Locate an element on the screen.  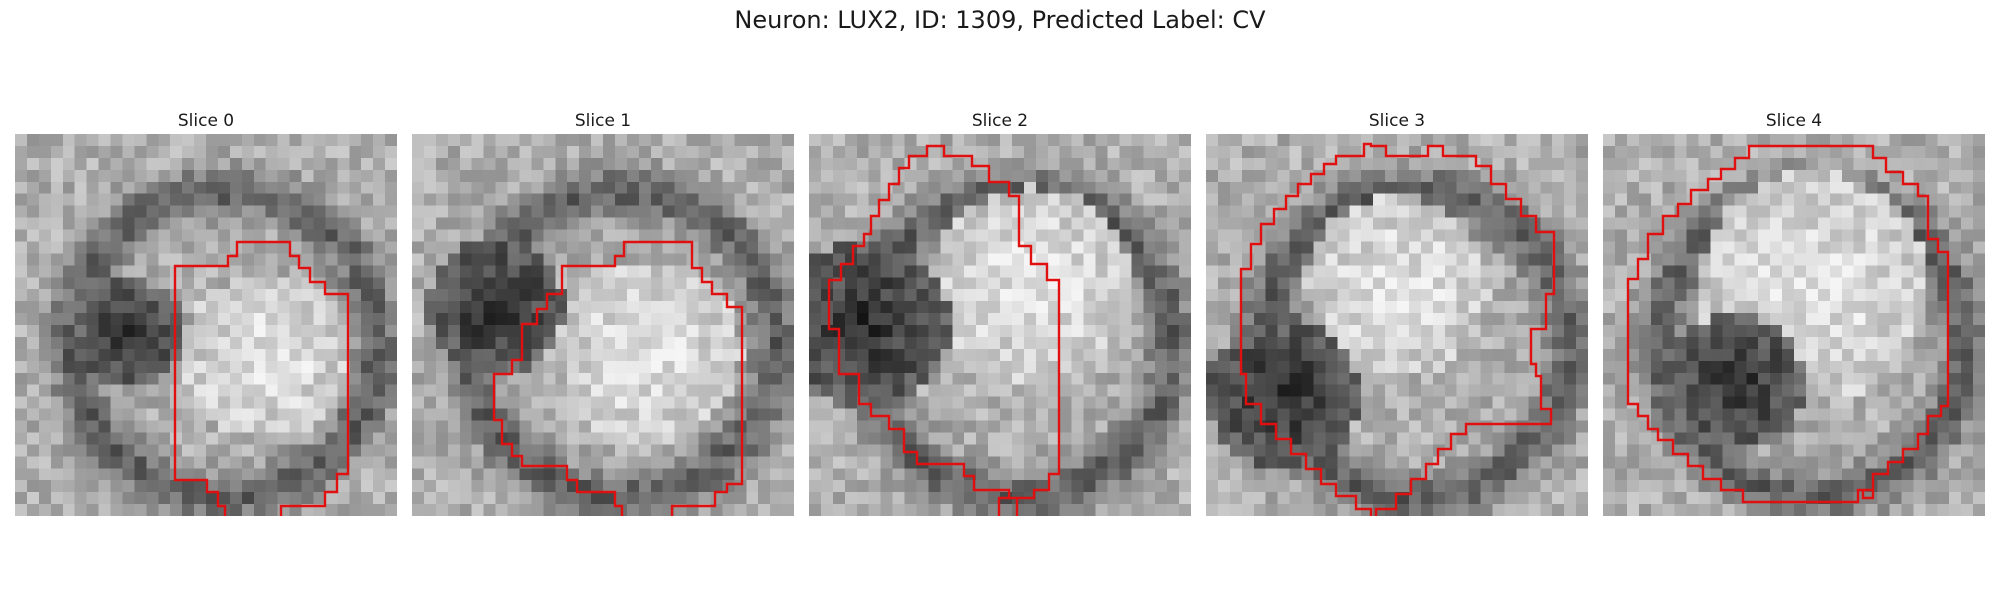
slice-panel-1: Slice 1 is located at coordinates (603, 313).